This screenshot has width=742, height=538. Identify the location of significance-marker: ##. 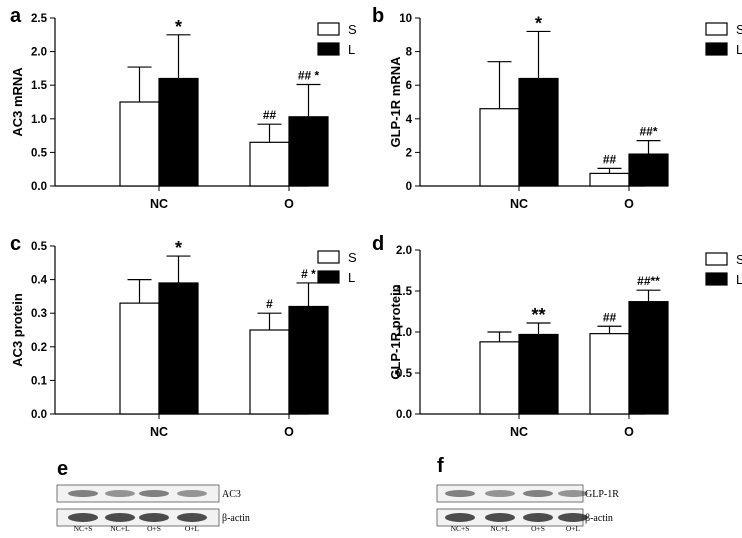
(610, 159).